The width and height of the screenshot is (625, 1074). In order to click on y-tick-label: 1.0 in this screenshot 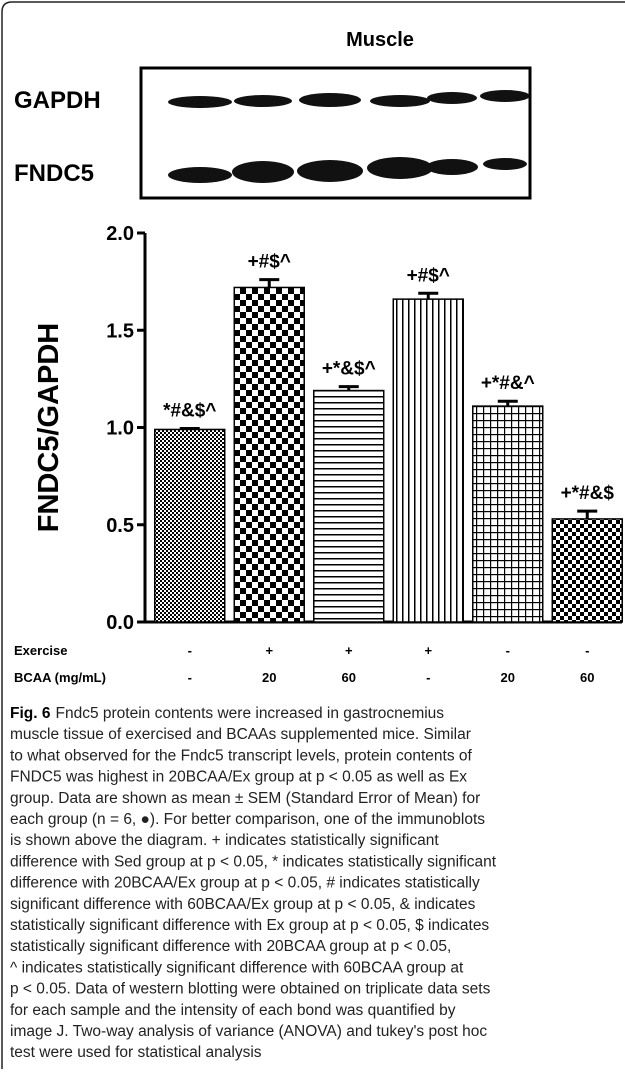, I will do `click(120, 429)`.